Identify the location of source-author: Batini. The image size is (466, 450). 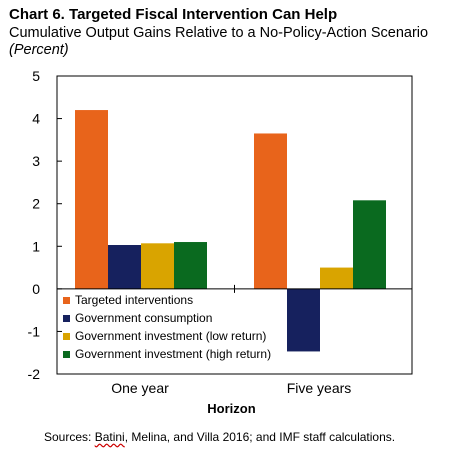
(109, 437).